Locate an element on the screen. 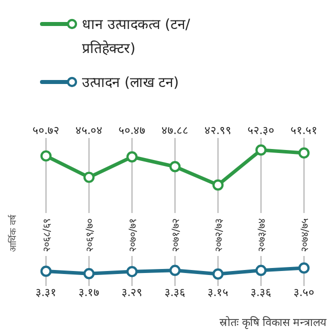 The image size is (333, 336). data-label: ५०.४७ is located at coordinates (132, 130).